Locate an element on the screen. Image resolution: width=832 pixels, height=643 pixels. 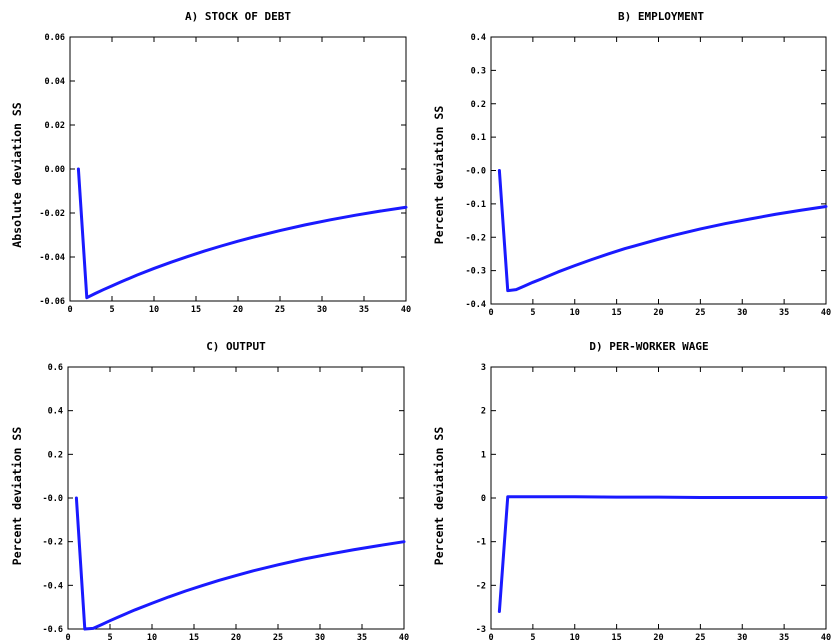
y-tick-label: -0.6 is located at coordinates (53, 630).